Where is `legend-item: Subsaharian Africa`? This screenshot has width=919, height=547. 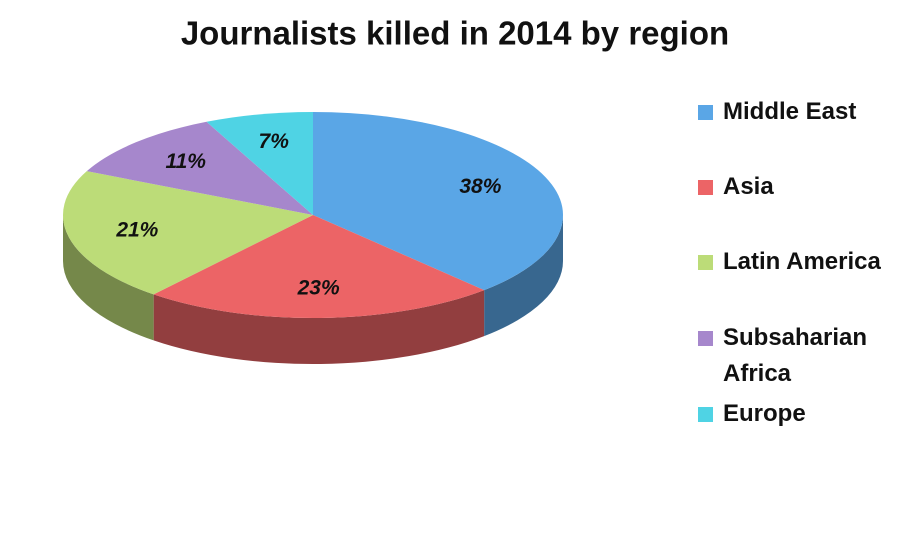 legend-item: Subsaharian Africa is located at coordinates (790, 358).